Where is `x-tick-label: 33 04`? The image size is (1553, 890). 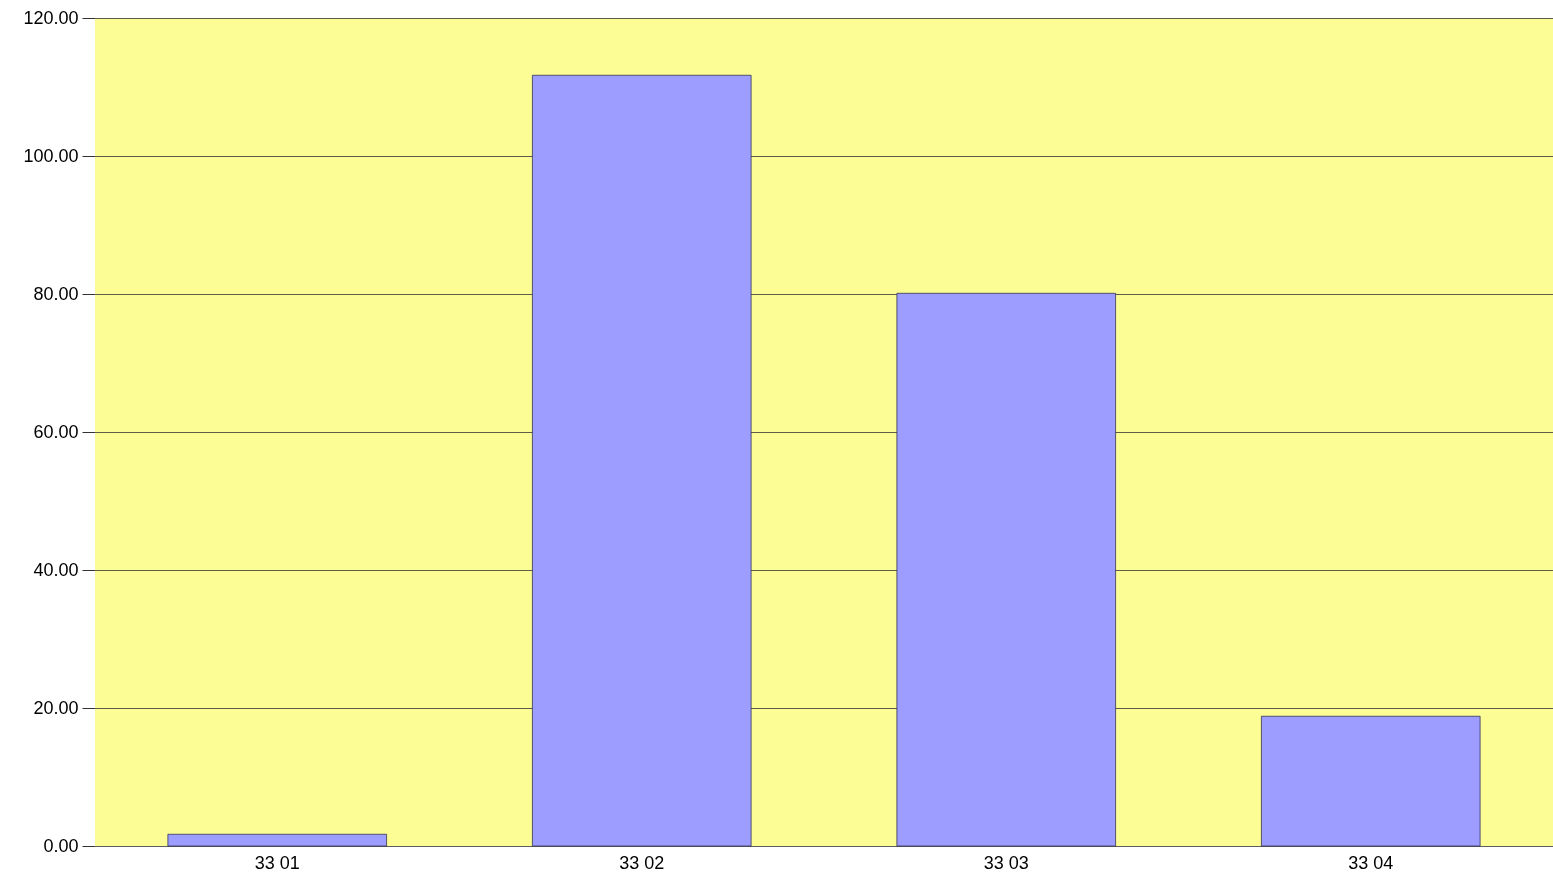 x-tick-label: 33 04 is located at coordinates (1371, 862).